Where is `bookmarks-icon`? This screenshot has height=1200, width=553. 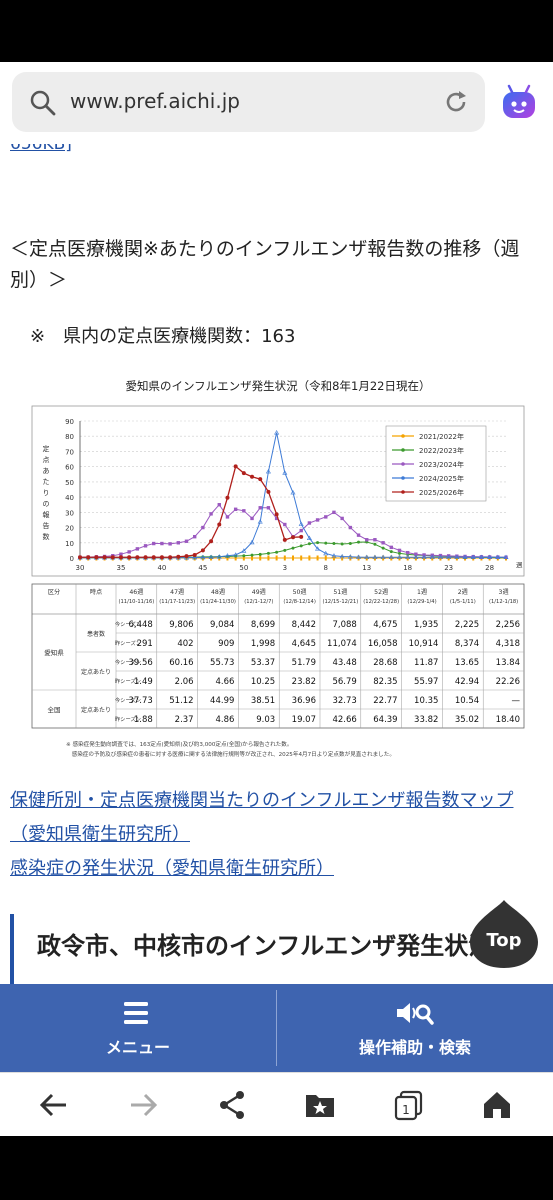
bookmarks-icon is located at coordinates (320, 1105).